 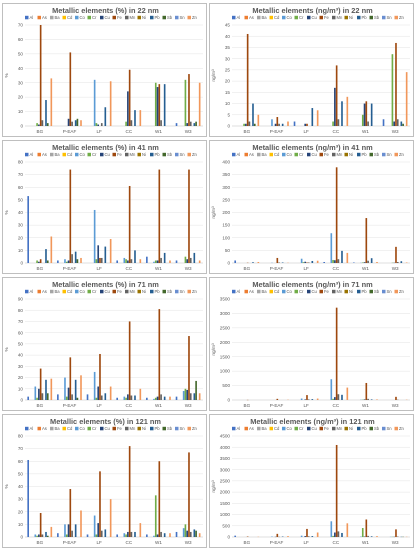 I want to click on x-tick-label: W3, so click(x=188, y=542).